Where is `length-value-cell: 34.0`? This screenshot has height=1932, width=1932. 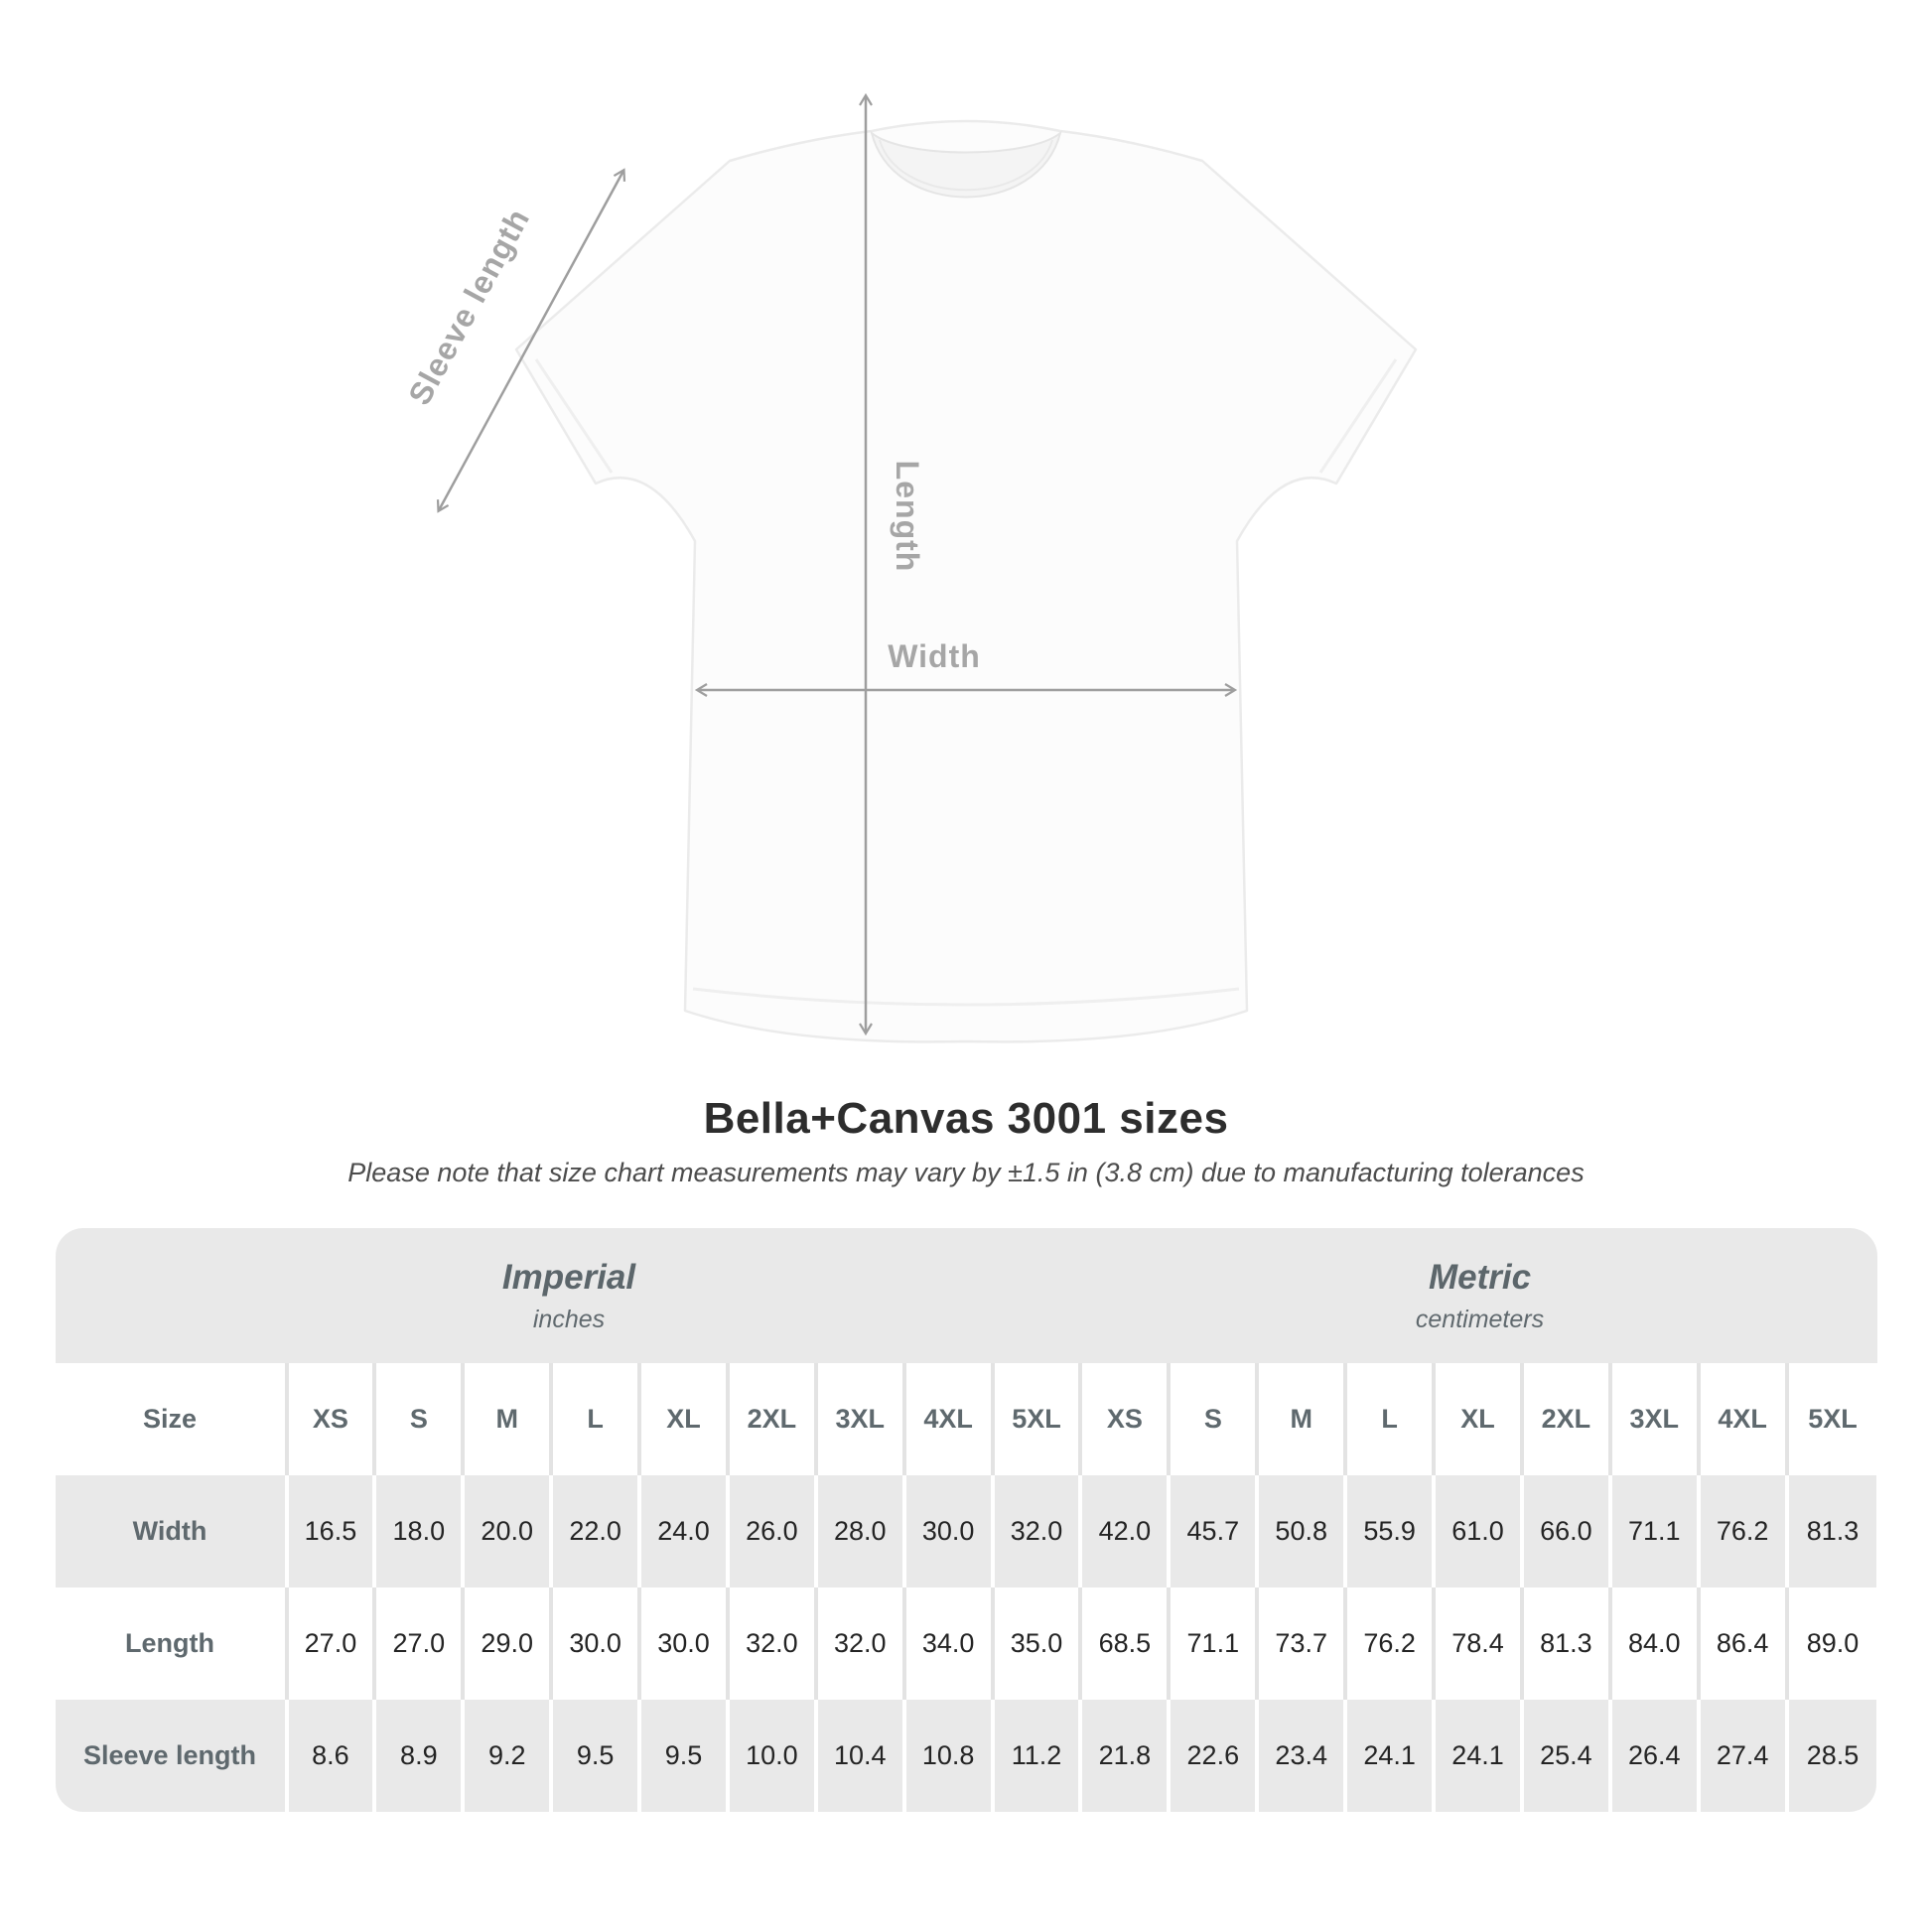
length-value-cell: 34.0 is located at coordinates (950, 1644).